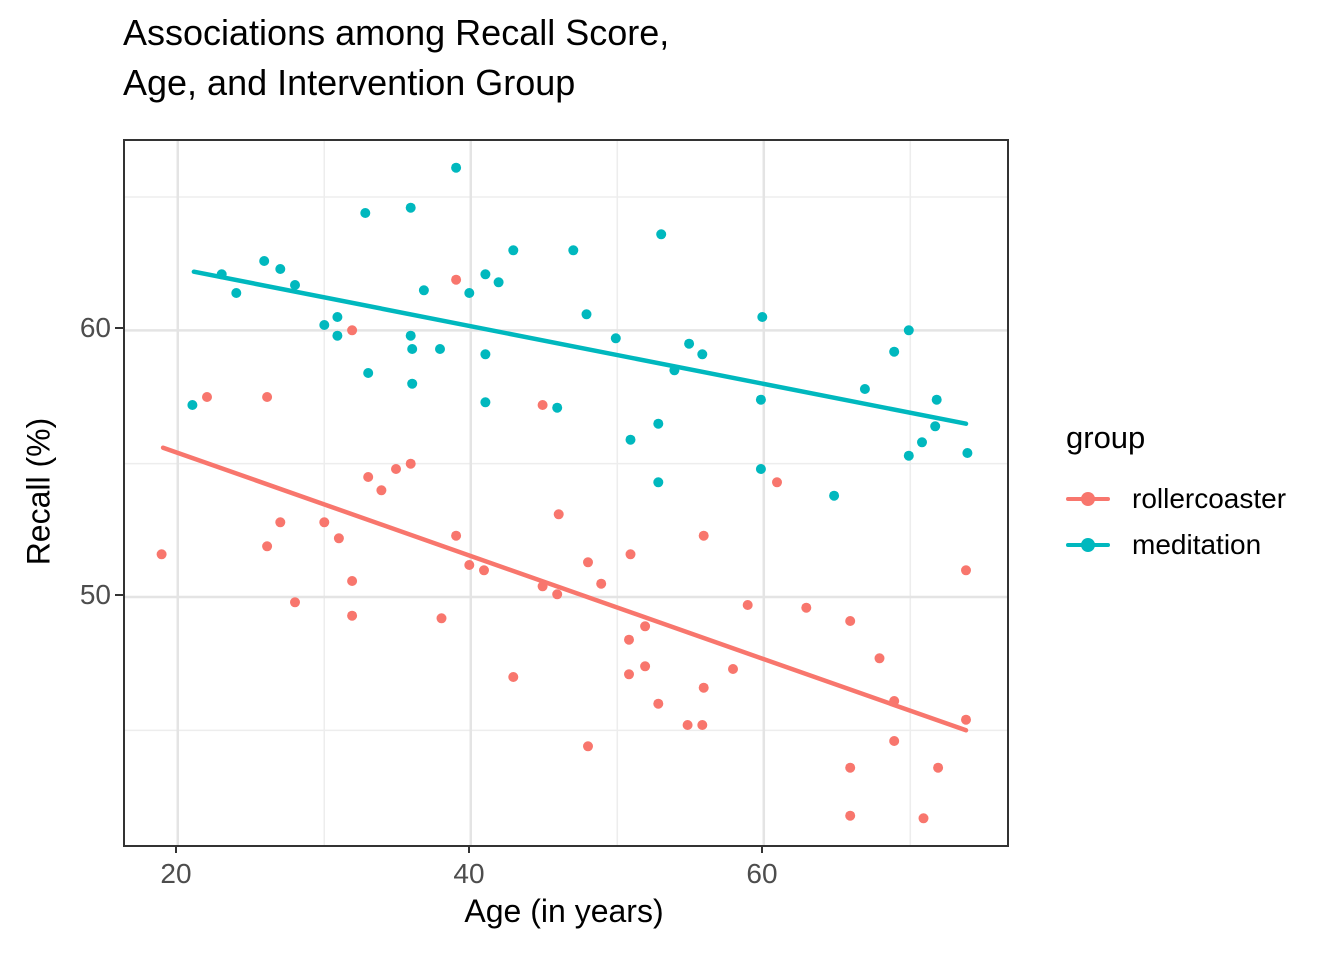 This screenshot has height=960, width=1344. What do you see at coordinates (469, 873) in the screenshot?
I see `x-tick-label: 40` at bounding box center [469, 873].